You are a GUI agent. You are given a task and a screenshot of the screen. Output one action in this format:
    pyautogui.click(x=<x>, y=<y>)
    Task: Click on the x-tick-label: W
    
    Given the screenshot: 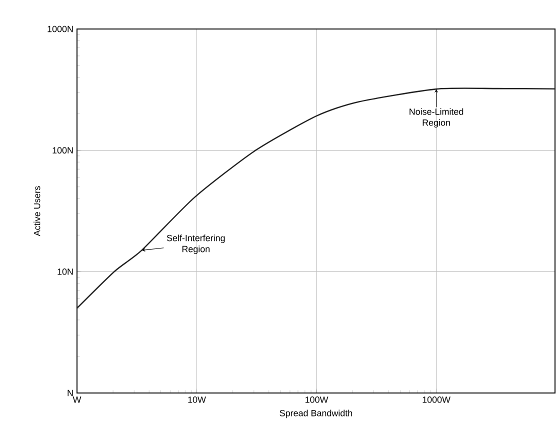 What is the action you would take?
    pyautogui.click(x=77, y=399)
    